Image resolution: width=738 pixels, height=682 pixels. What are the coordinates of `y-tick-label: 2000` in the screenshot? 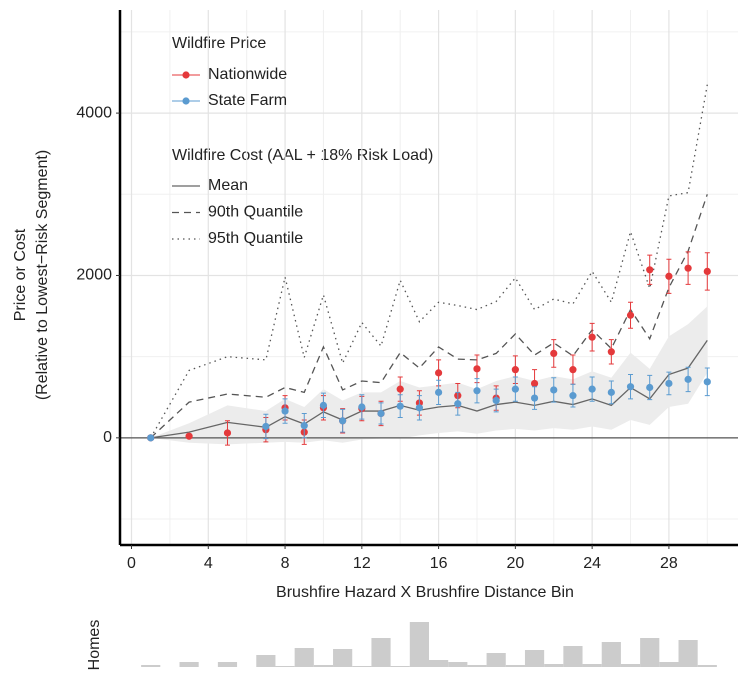 It's located at (94, 275).